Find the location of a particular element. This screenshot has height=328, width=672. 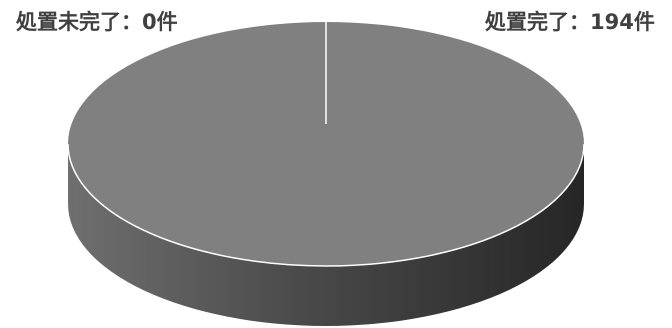

label-completed: 処置完了：194件 is located at coordinates (570, 22).